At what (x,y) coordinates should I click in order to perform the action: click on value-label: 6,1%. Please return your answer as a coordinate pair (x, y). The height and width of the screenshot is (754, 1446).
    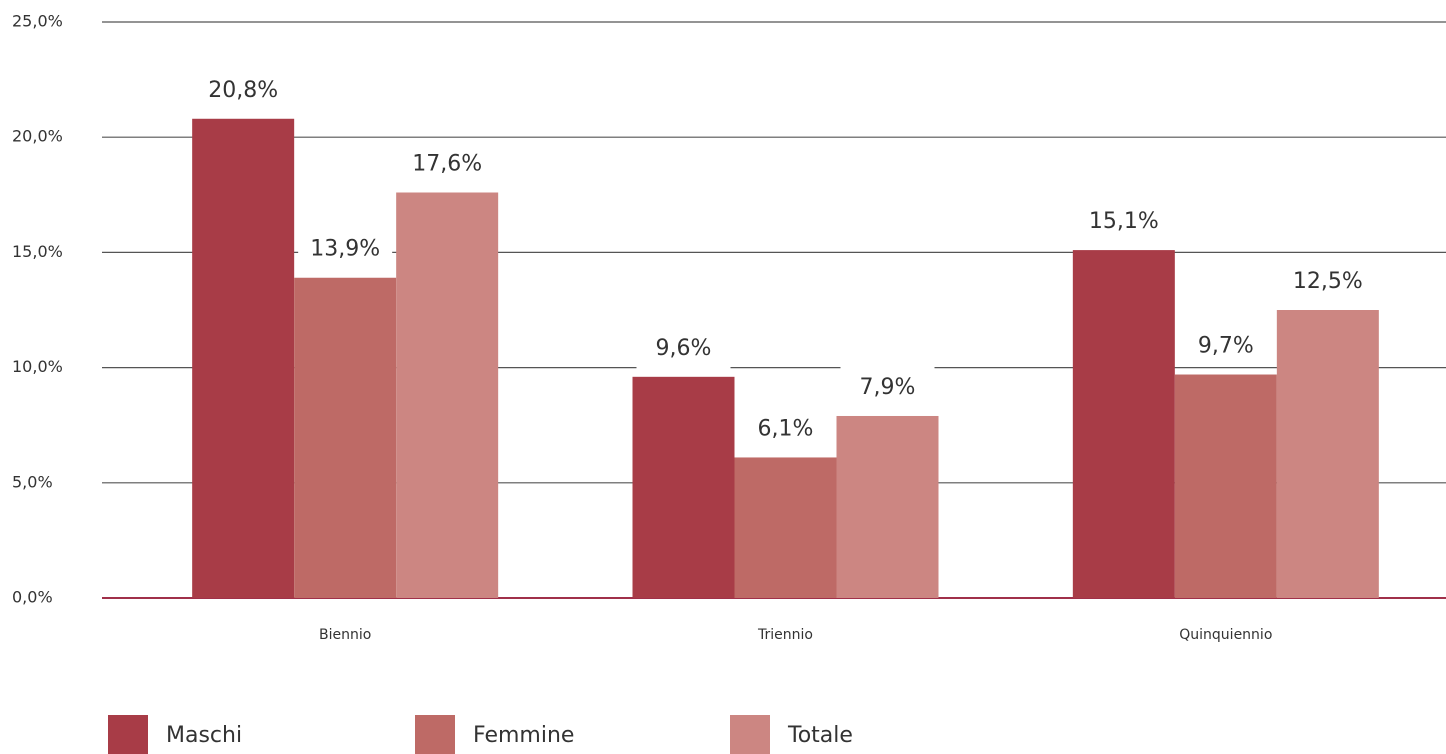
    Looking at the image, I should click on (786, 428).